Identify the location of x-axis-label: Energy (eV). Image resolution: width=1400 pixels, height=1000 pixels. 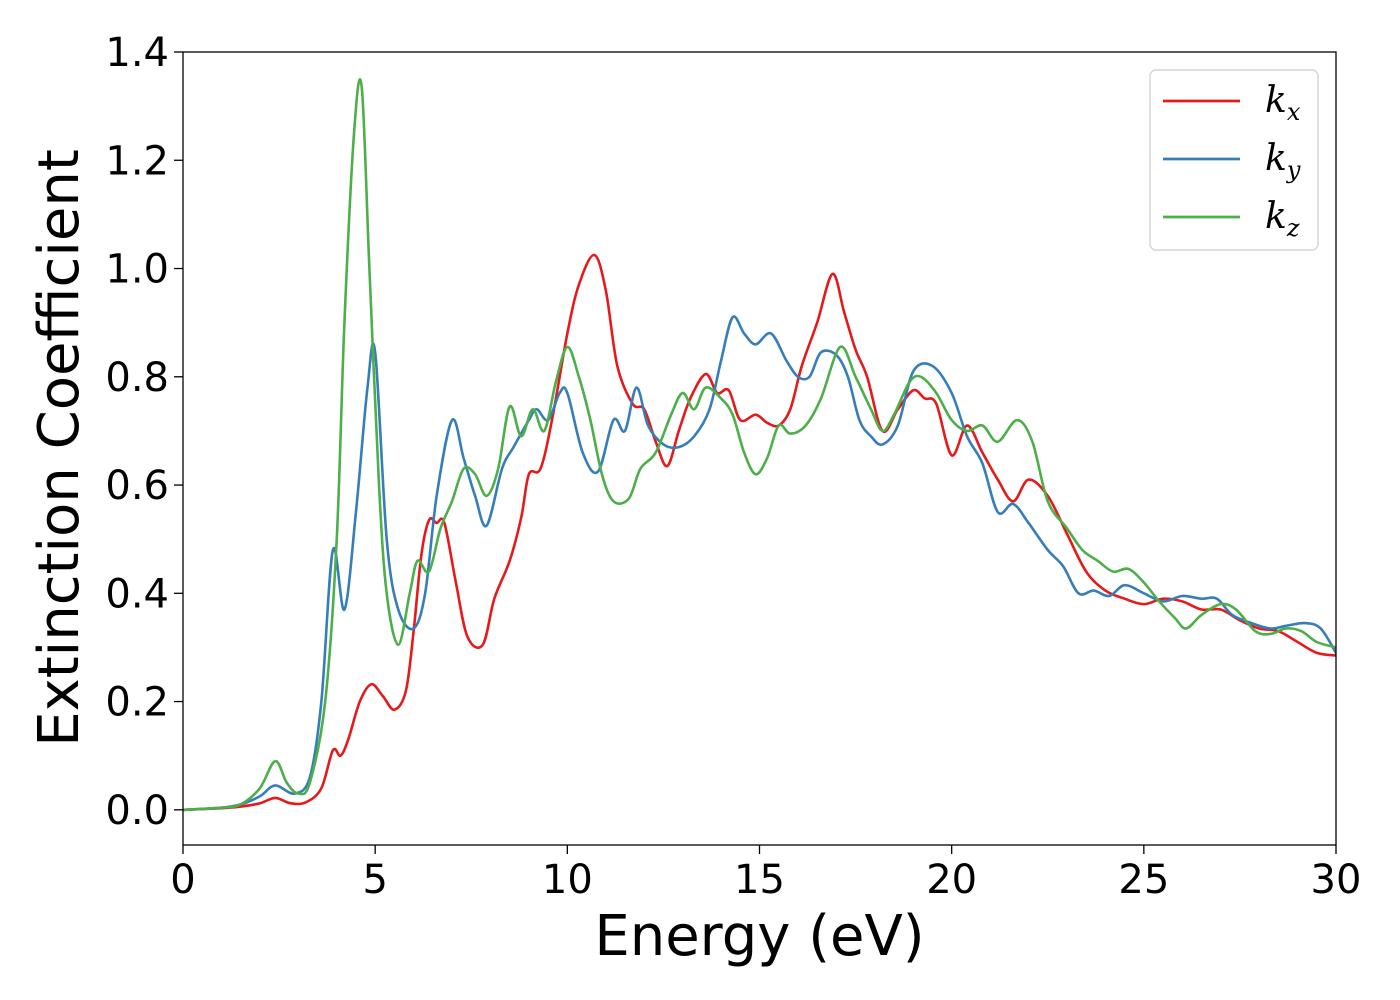
(759, 936).